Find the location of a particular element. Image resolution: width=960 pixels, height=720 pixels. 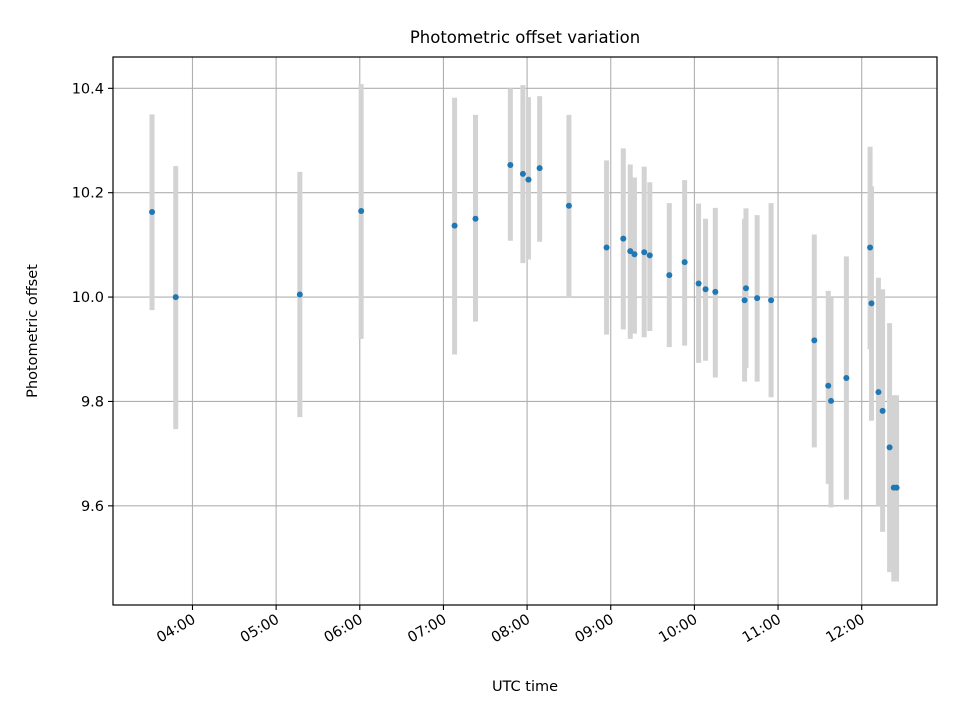

x-axis-label: UTC time is located at coordinates (525, 687).